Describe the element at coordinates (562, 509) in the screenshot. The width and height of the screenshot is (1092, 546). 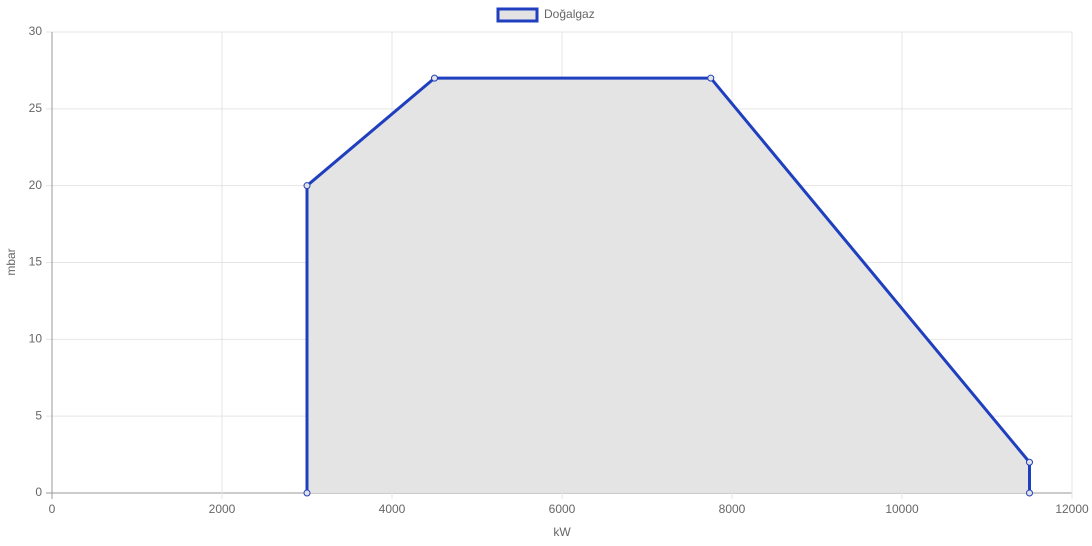
I see `x-tick-label: 6000` at that location.